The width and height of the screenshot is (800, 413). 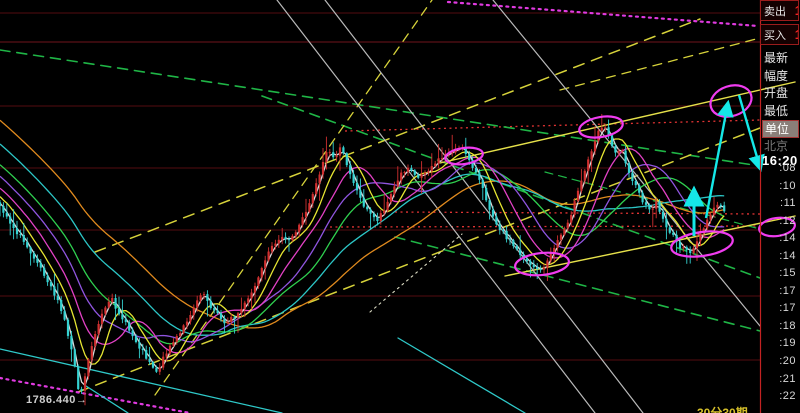 What do you see at coordinates (780, 160) in the screenshot?
I see `clock: 16:20` at bounding box center [780, 160].